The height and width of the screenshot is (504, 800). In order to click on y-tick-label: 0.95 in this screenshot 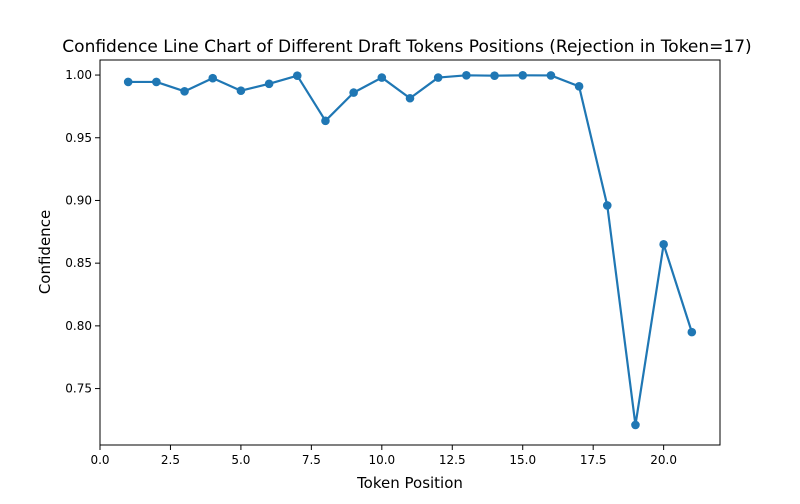, I will do `click(78, 138)`.